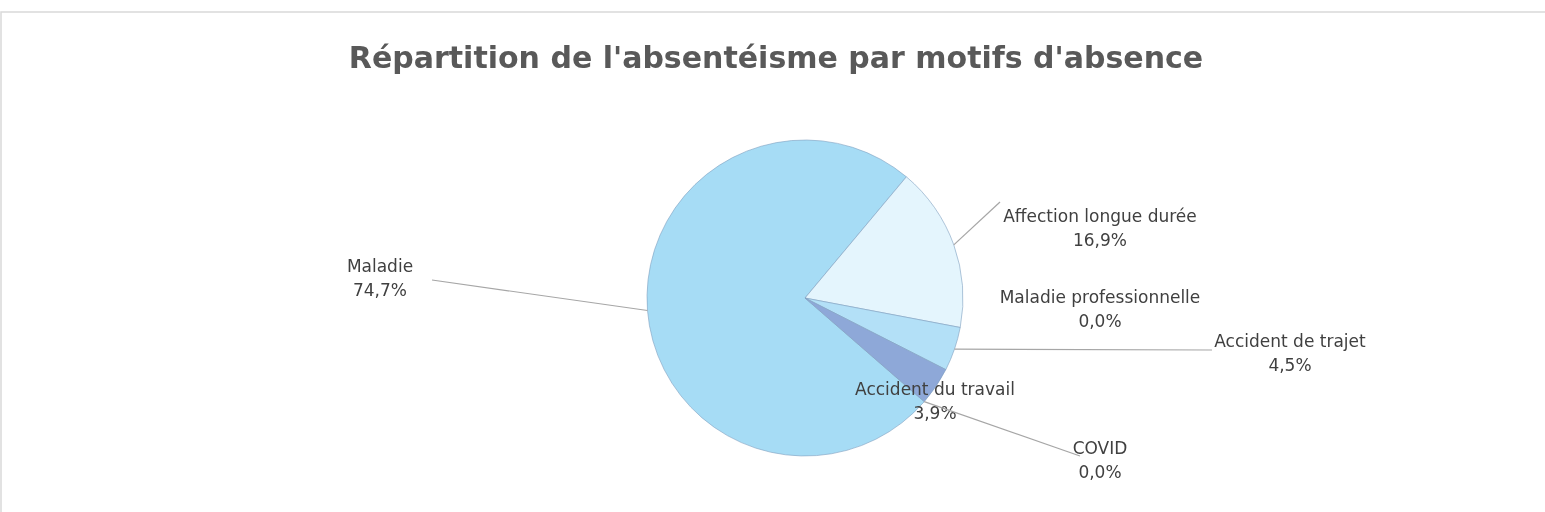 This screenshot has width=1545, height=512. I want to click on data-label: 16,9%, so click(1100, 240).